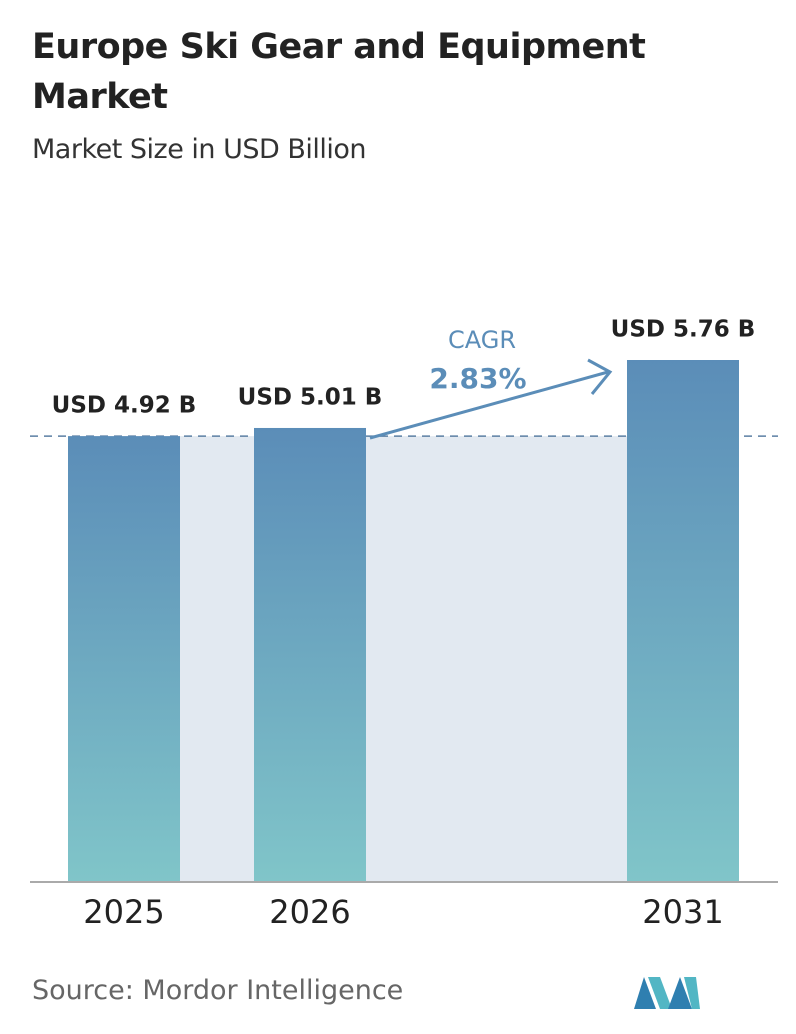 The width and height of the screenshot is (796, 1034). What do you see at coordinates (489, 405) in the screenshot?
I see `cagr-arrow` at bounding box center [489, 405].